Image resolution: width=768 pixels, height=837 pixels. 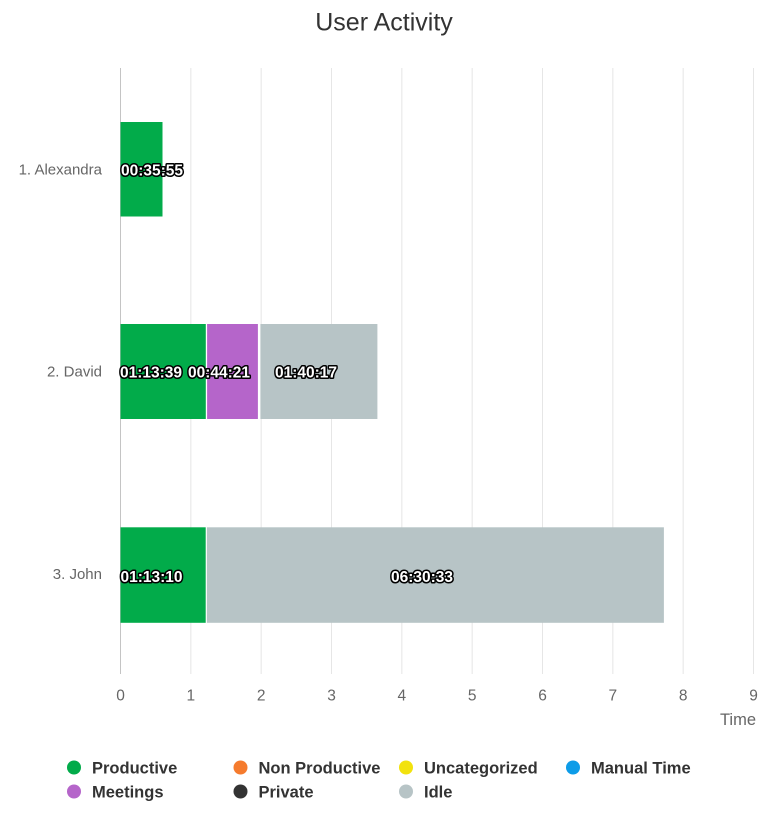 I want to click on svg-text: Meetings, so click(x=128, y=793).